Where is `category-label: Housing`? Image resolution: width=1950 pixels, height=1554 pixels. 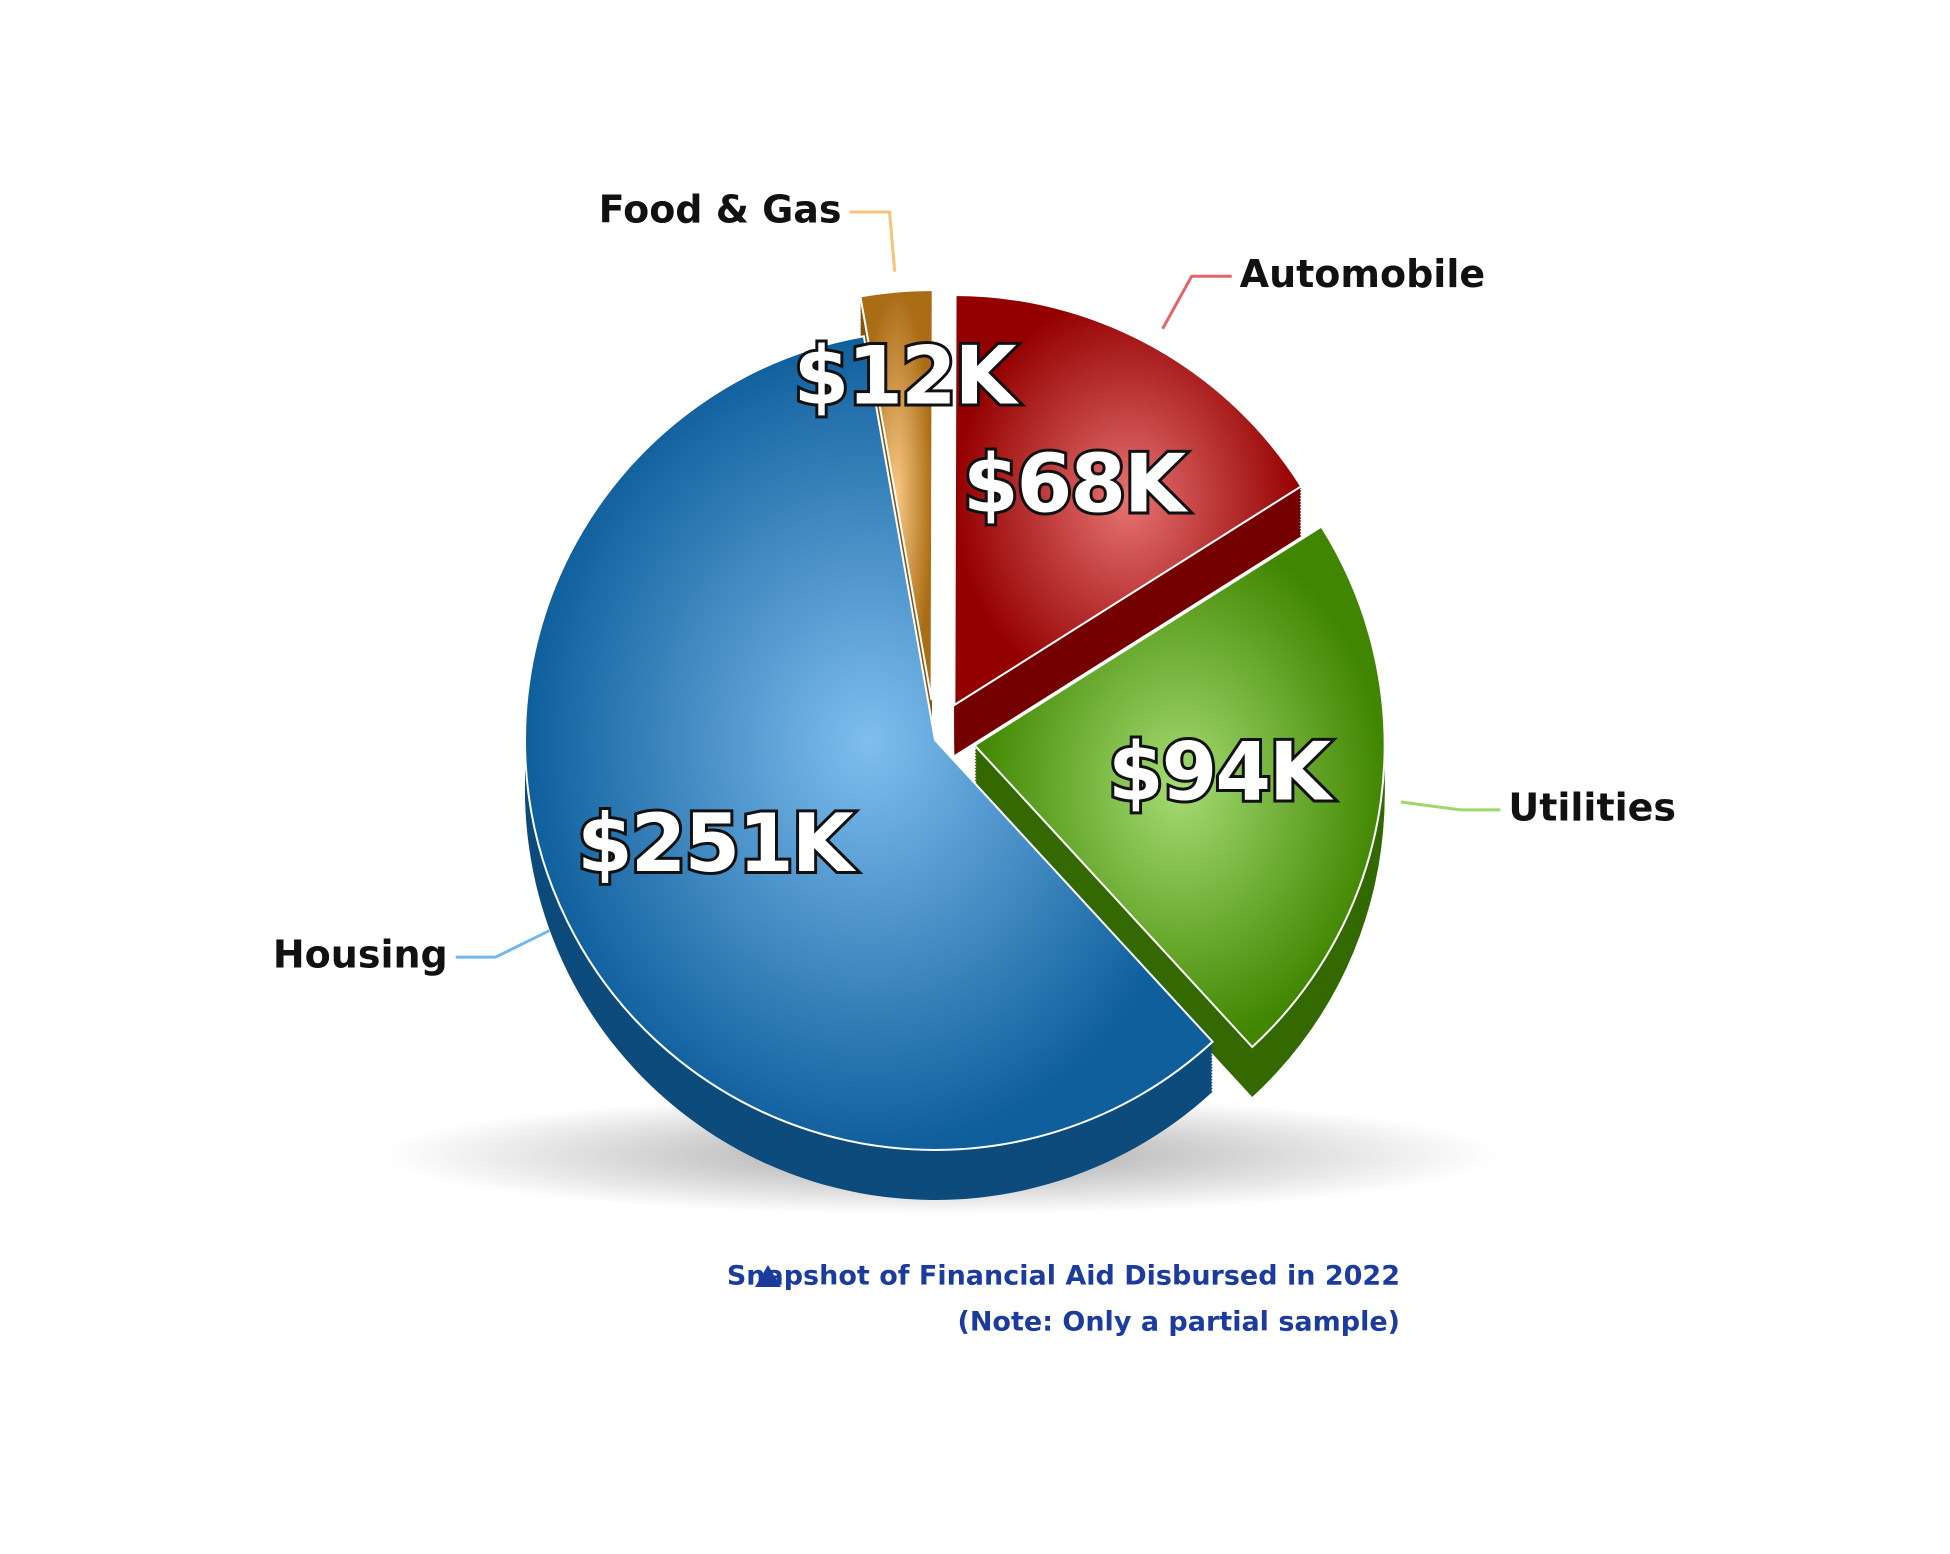 category-label: Housing is located at coordinates (360, 955).